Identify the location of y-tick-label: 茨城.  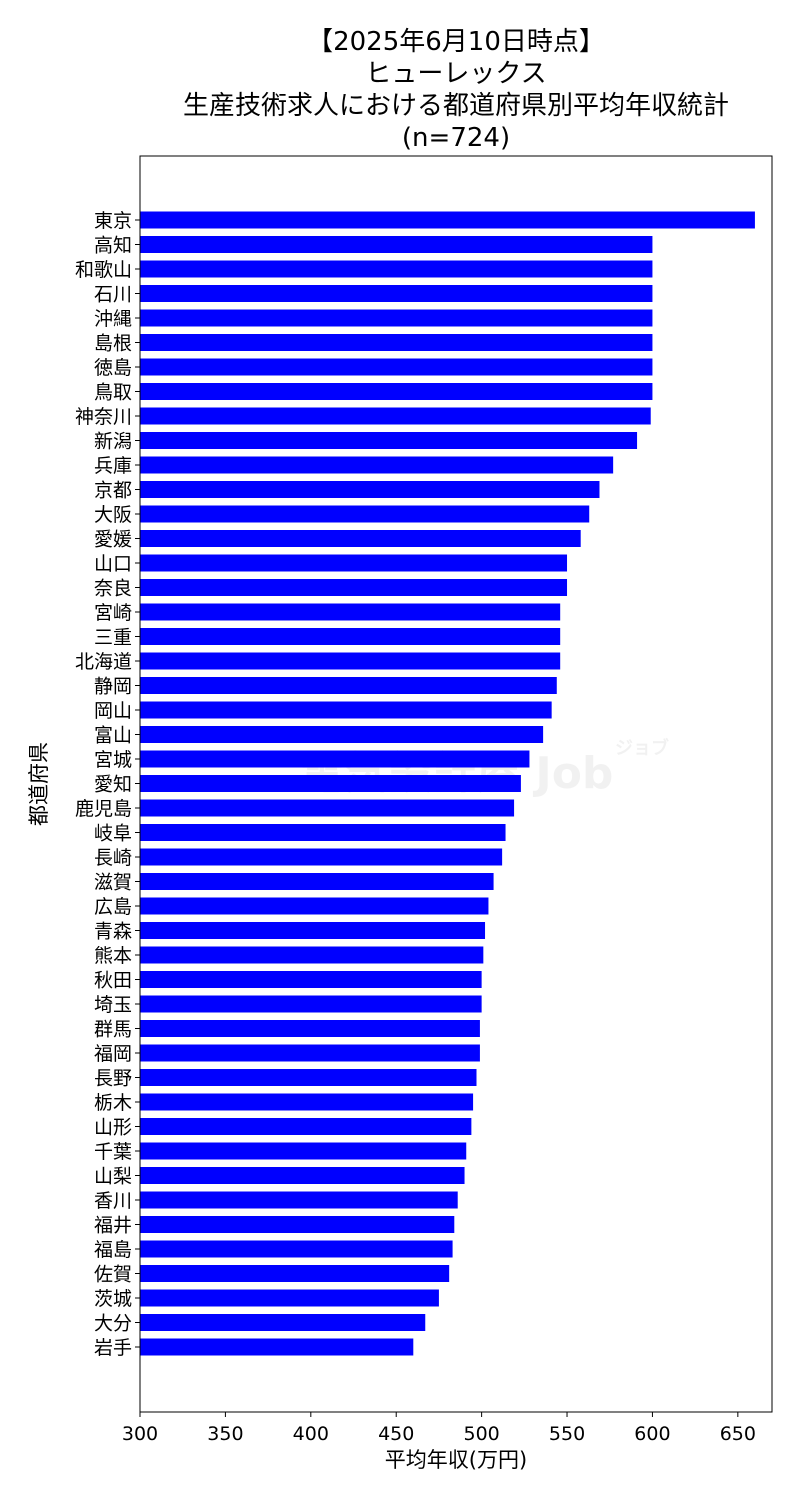
(113, 1299).